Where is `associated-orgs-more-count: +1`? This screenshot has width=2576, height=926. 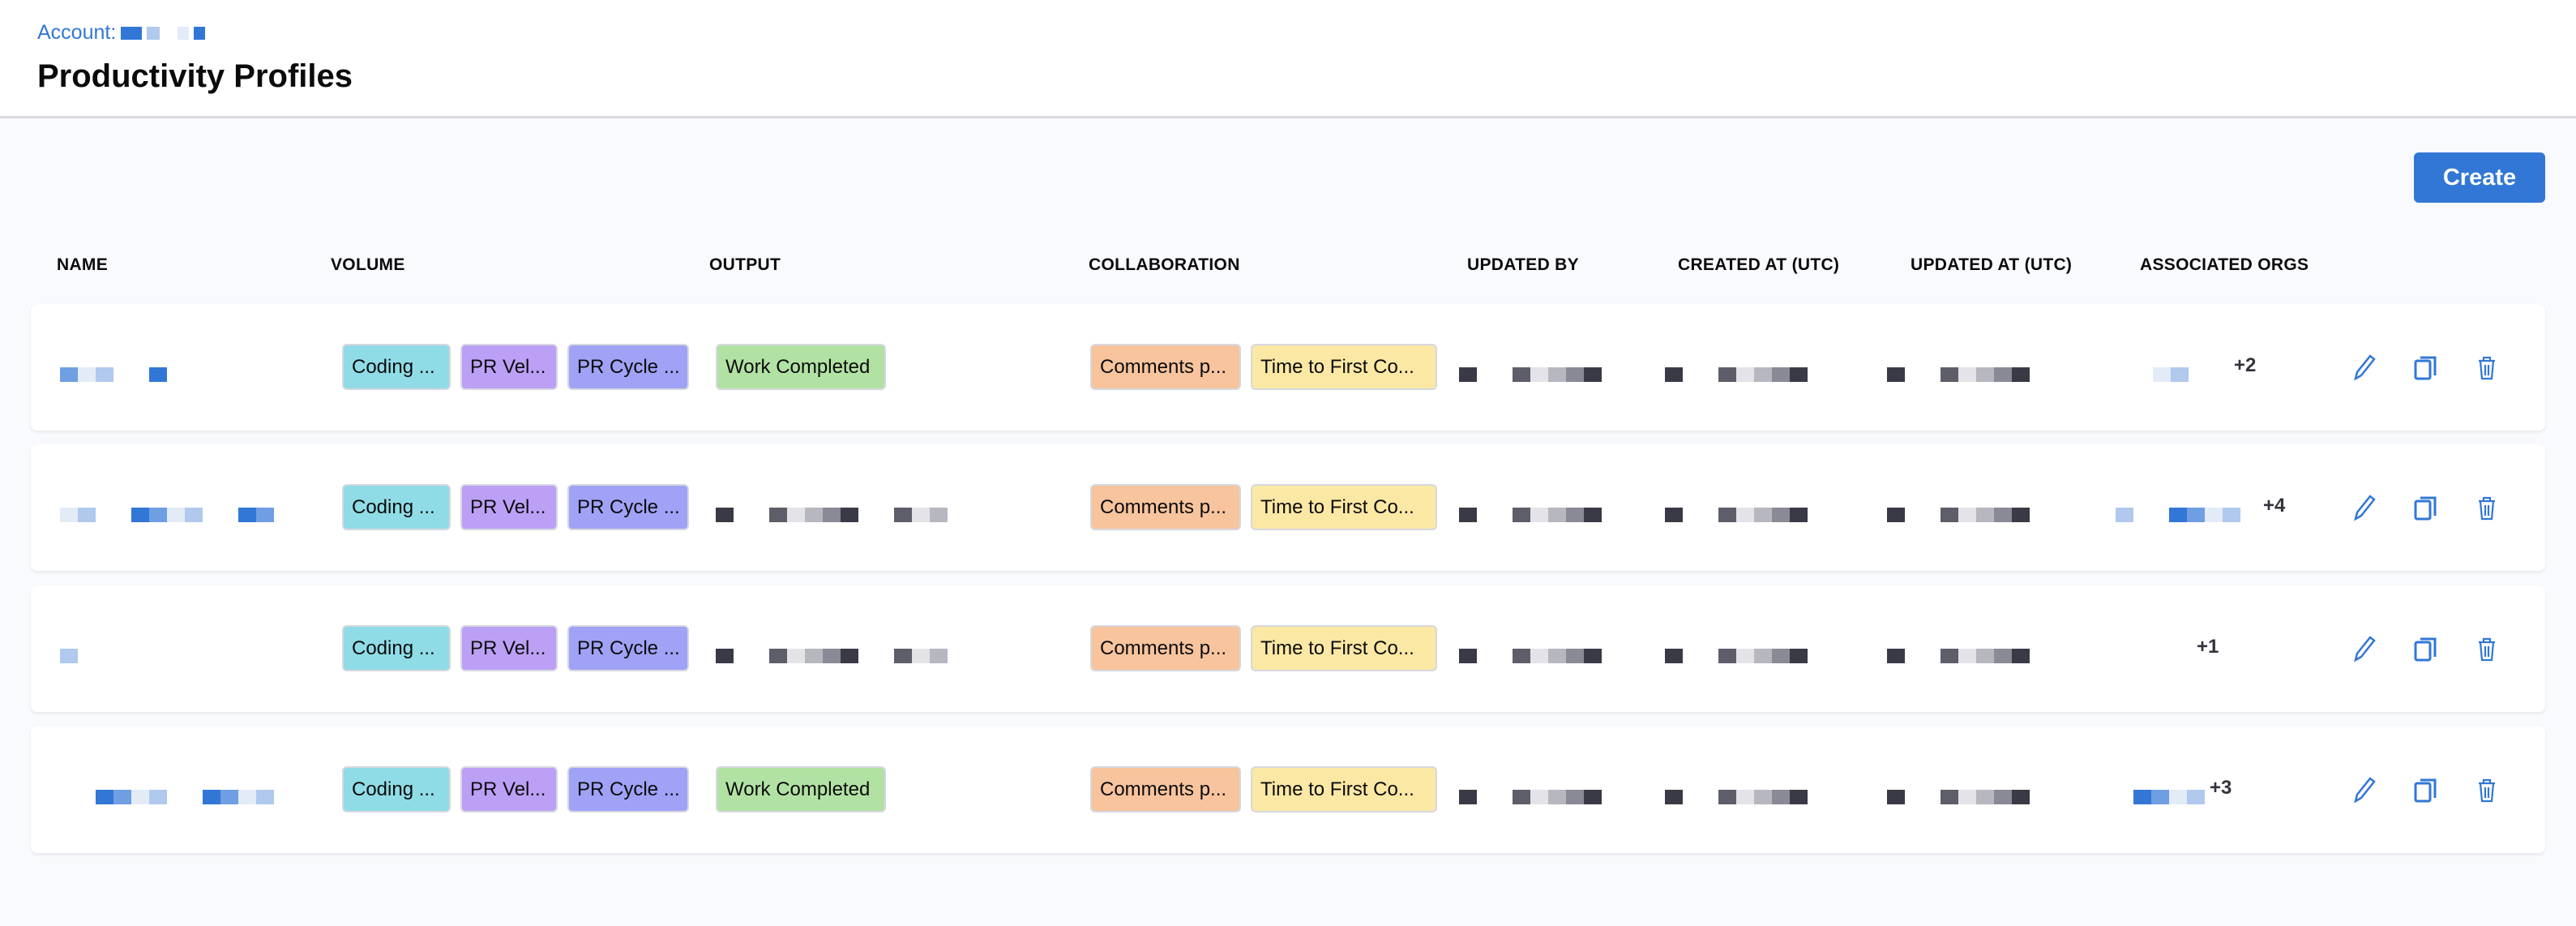 associated-orgs-more-count: +1 is located at coordinates (2208, 647).